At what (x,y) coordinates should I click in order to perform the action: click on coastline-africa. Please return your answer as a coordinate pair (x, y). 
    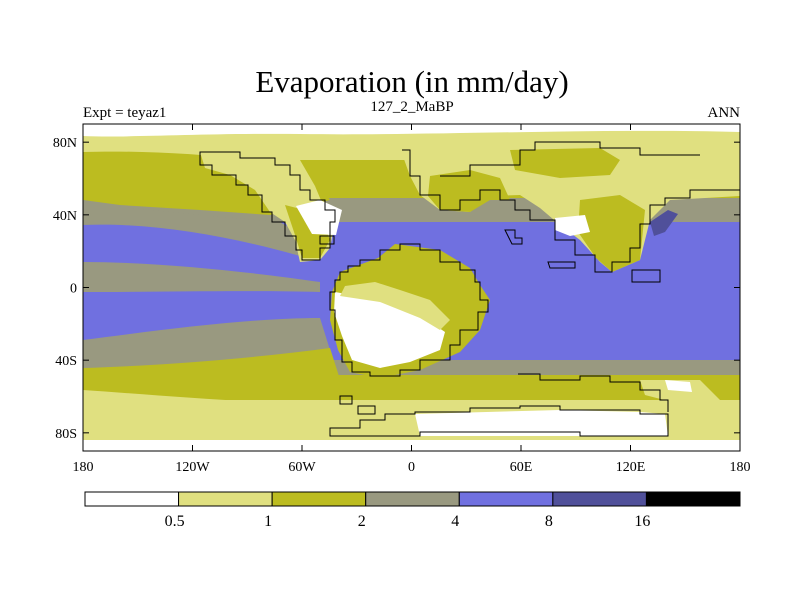
    Looking at the image, I should click on (409, 310).